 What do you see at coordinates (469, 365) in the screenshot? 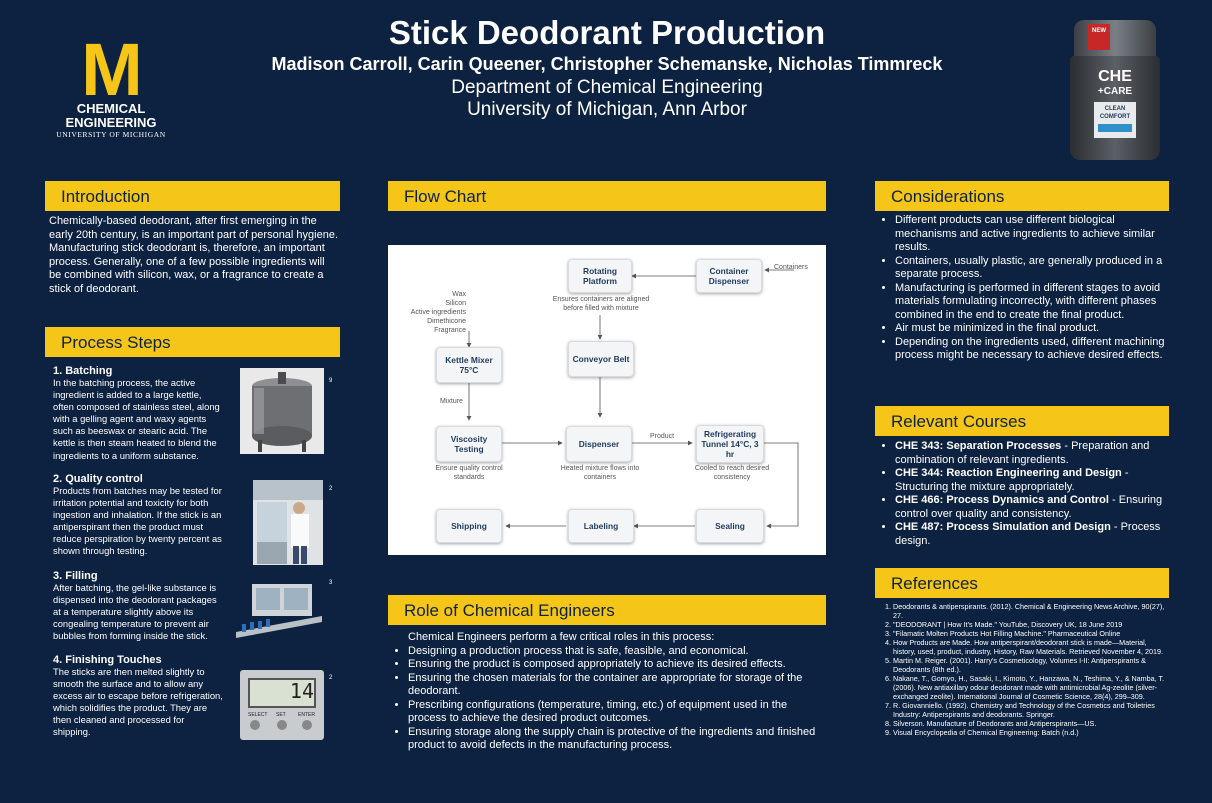
I see `flow-box-kettle-mixer: Kettle Mixer 75°C` at bounding box center [469, 365].